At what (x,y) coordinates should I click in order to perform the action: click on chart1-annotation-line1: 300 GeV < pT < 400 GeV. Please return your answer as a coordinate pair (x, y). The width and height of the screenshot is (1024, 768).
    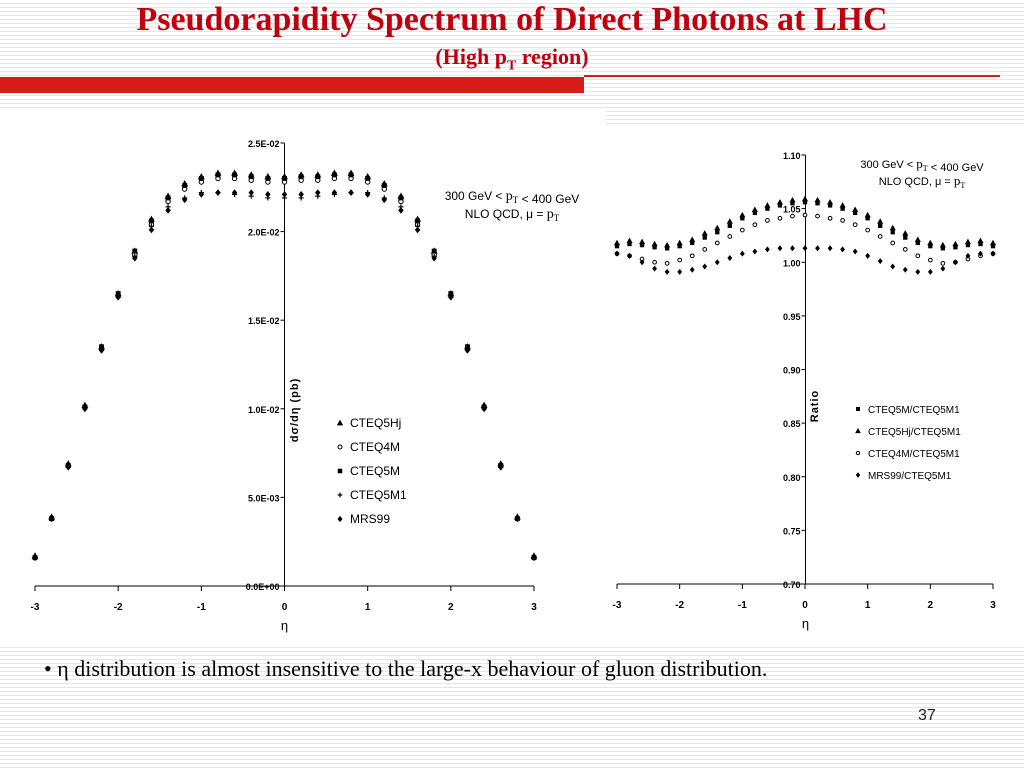
    Looking at the image, I should click on (922, 165).